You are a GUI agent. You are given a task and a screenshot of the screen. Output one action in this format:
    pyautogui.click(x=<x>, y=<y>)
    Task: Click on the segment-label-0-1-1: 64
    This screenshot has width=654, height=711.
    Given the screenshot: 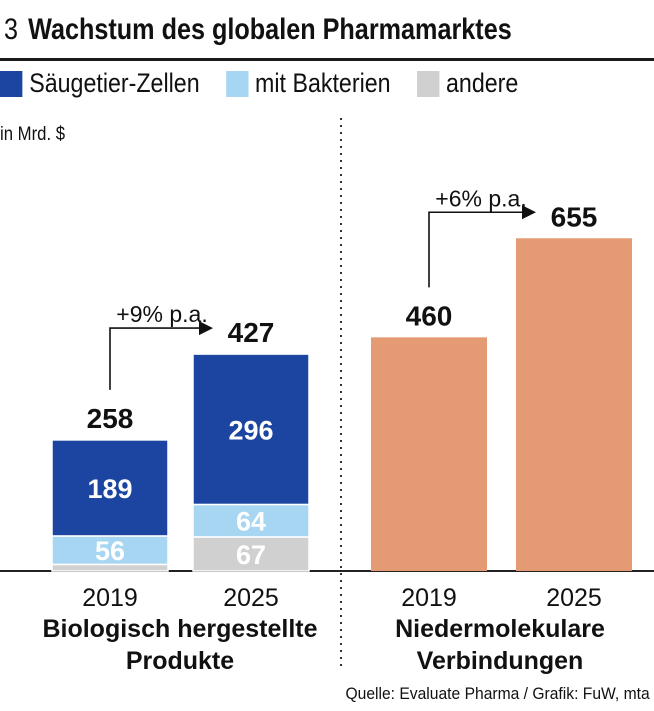 What is the action you would take?
    pyautogui.click(x=251, y=522)
    